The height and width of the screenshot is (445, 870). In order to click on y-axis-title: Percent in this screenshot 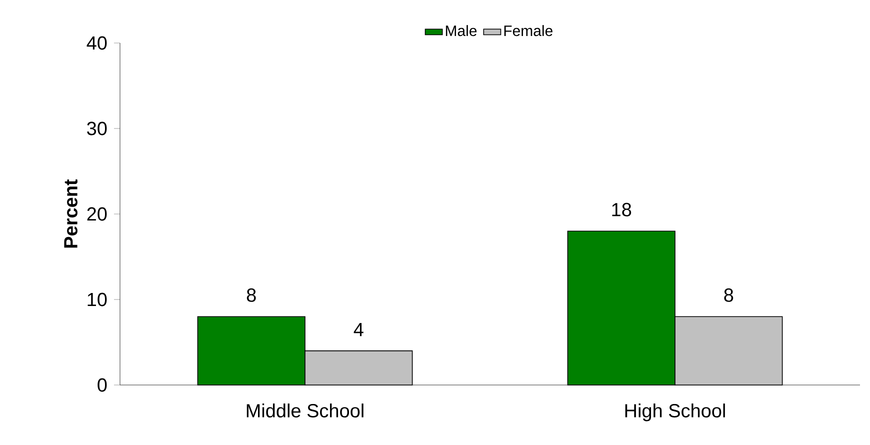, I will do `click(71, 213)`.